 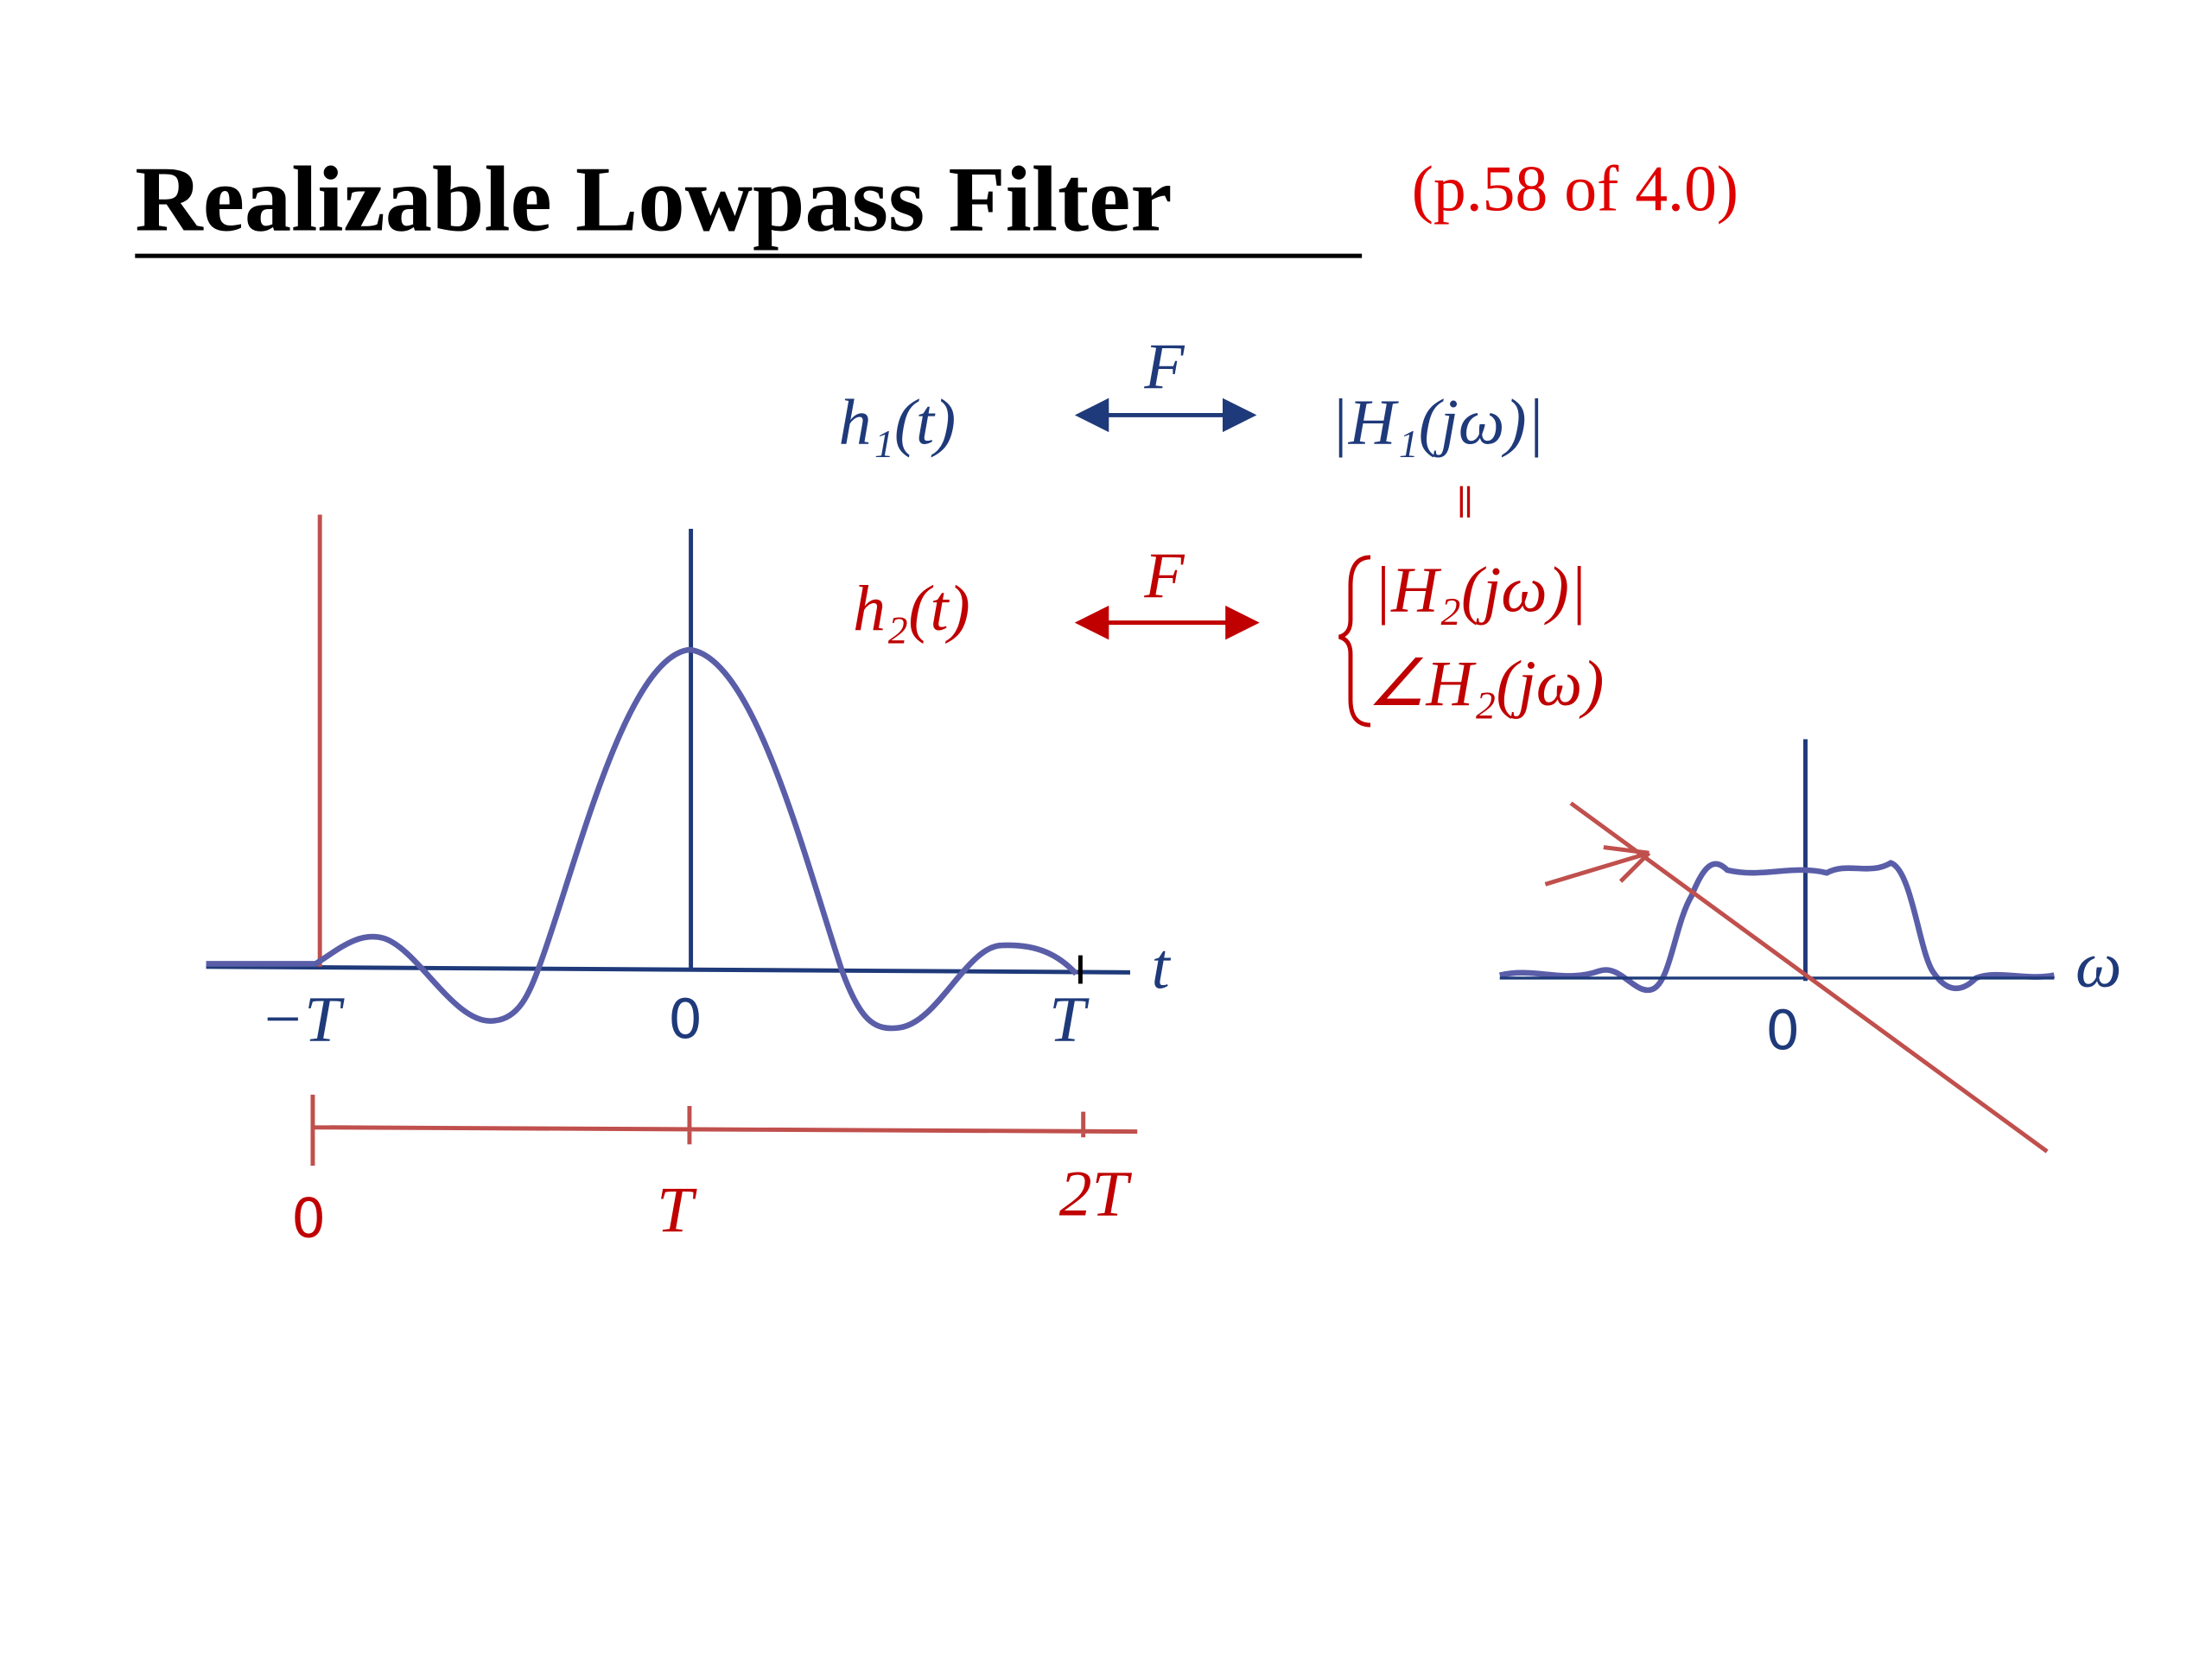 What do you see at coordinates (642, 839) in the screenshot?
I see `impulse-response` at bounding box center [642, 839].